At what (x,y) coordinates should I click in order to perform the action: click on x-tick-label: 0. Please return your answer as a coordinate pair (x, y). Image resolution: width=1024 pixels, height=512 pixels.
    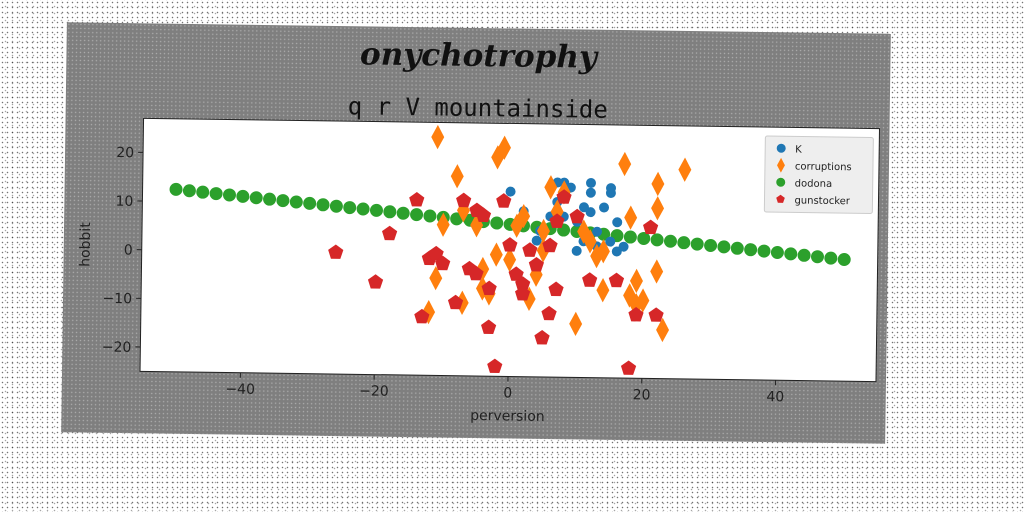
    Looking at the image, I should click on (507, 393).